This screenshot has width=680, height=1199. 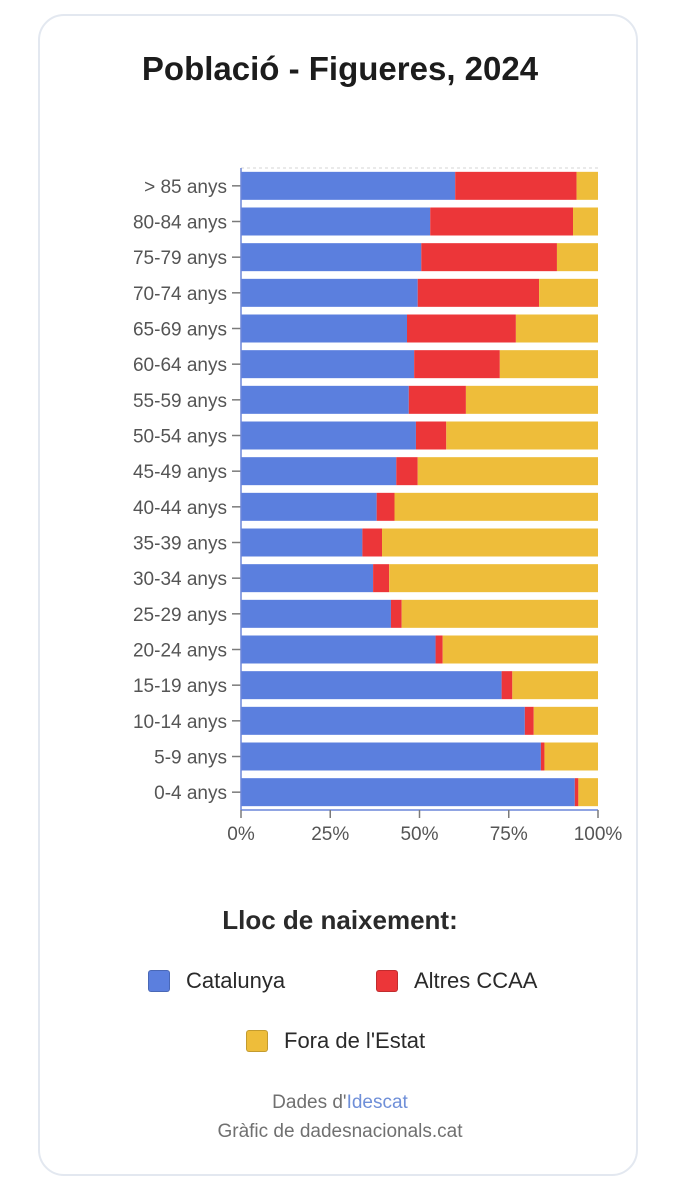 What do you see at coordinates (180, 294) in the screenshot?
I see `y-tick-label-3: 70-74 anys` at bounding box center [180, 294].